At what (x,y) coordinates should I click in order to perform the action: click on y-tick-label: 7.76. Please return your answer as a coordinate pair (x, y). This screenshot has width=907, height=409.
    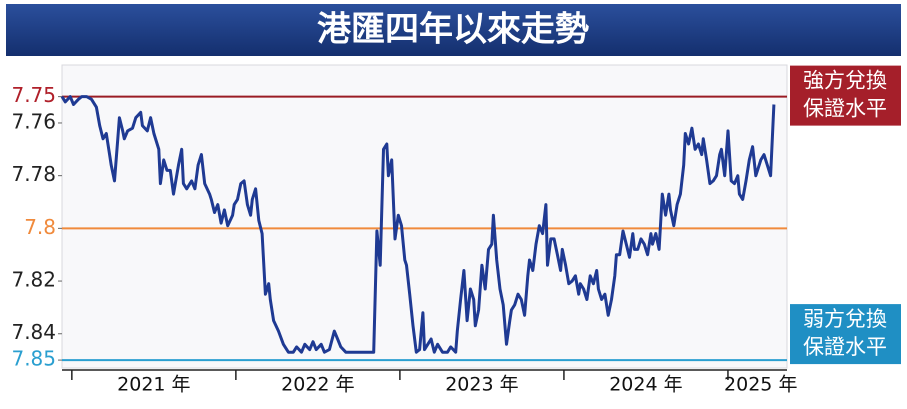
    Looking at the image, I should click on (33, 121).